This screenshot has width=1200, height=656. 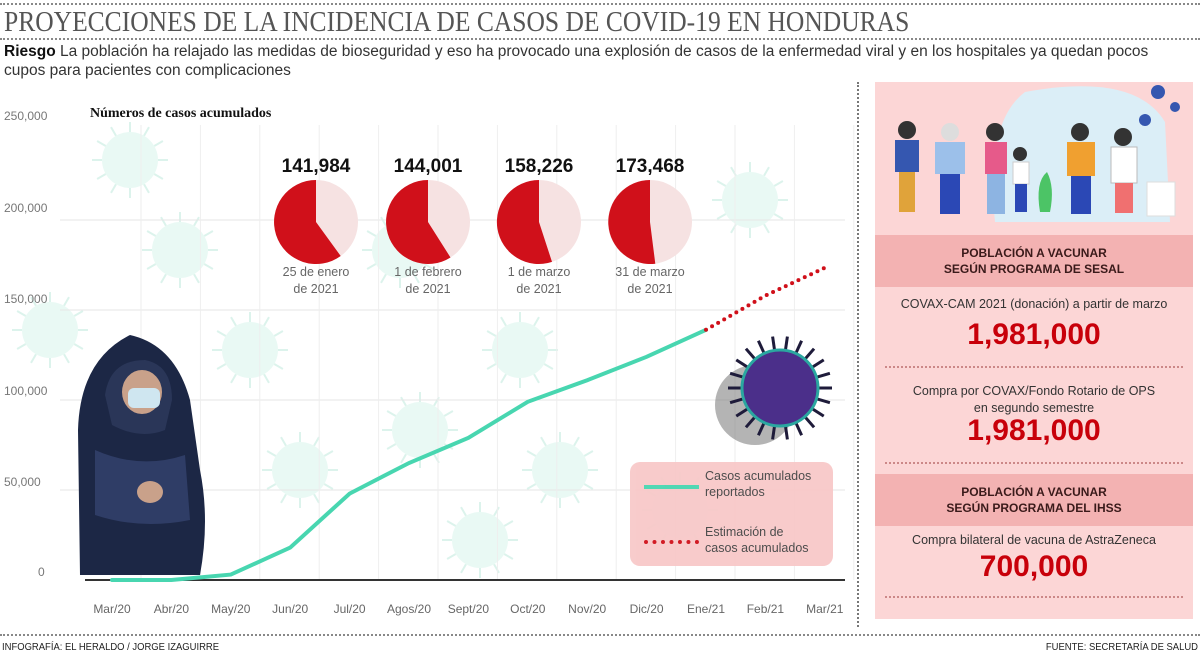 I want to click on legend-swatch-estimate, so click(x=671, y=542).